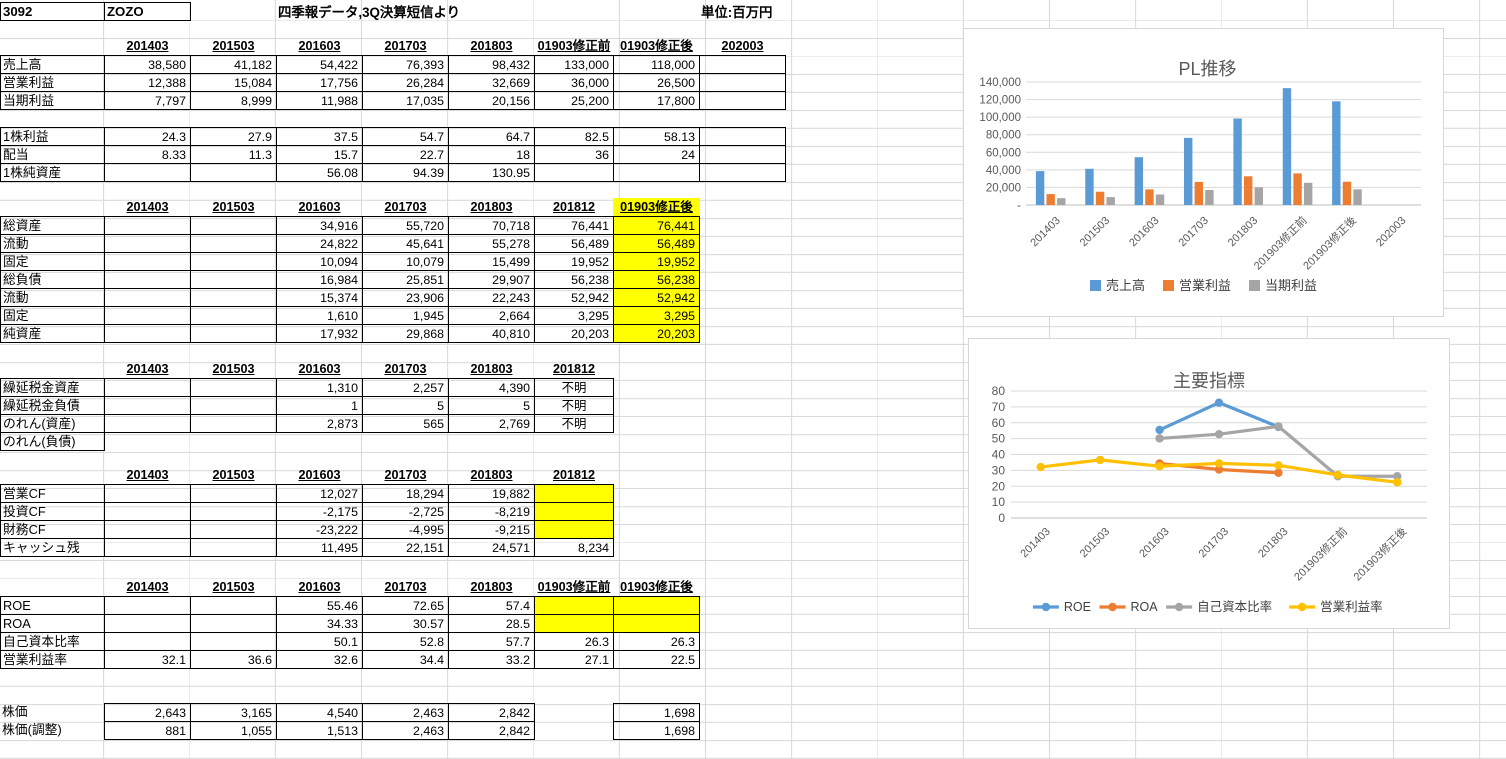  I want to click on cell: 22.5, so click(656, 659).